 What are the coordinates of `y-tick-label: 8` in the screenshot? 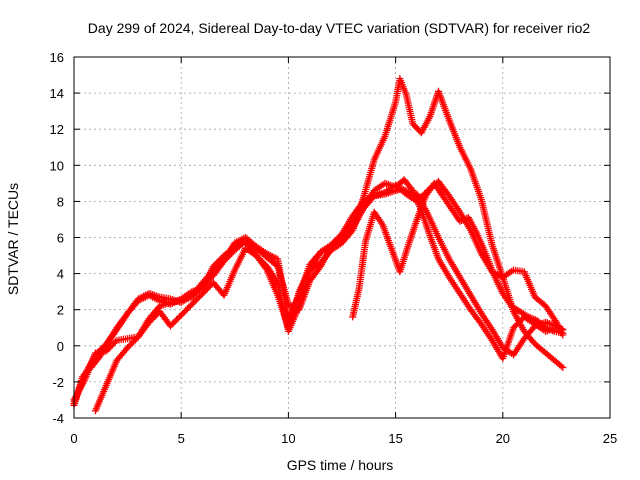 It's located at (60, 201).